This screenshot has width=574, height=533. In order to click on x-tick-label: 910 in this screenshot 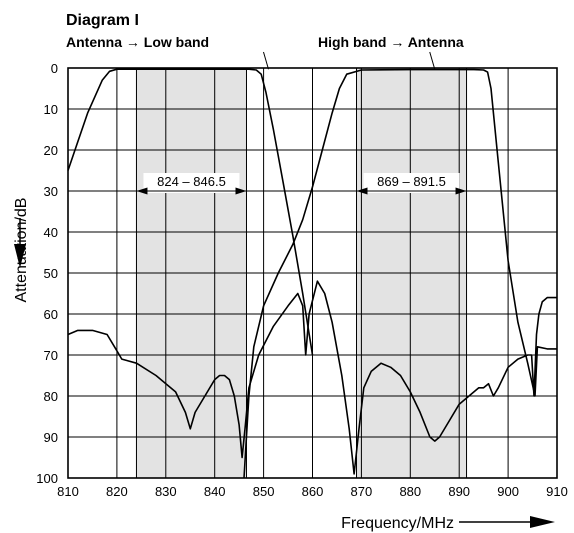, I will do `click(557, 491)`.